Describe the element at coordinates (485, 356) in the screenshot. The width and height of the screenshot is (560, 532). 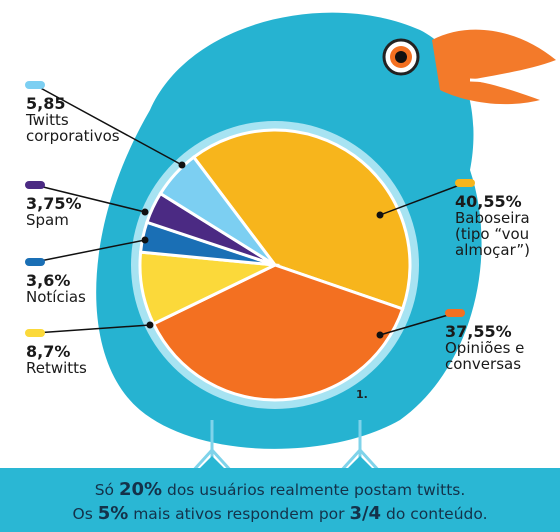
I see `category-label: Opiniões e conversas` at that location.